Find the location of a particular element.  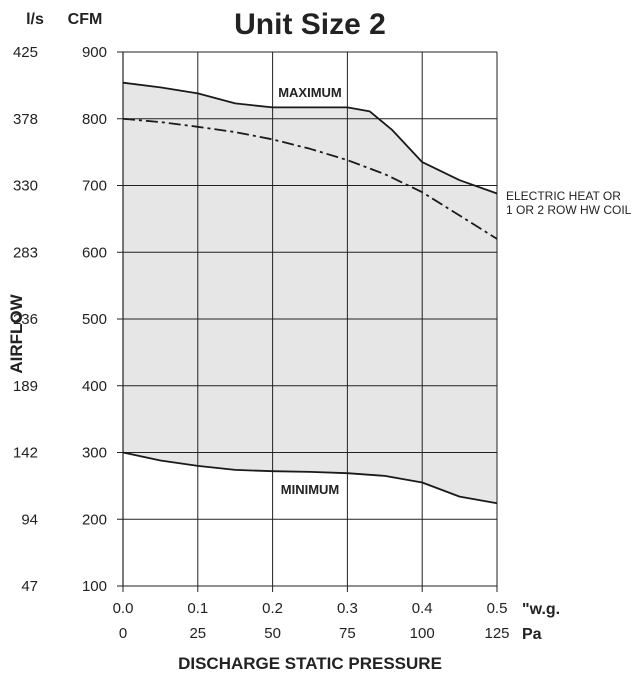

y-tick-label-cfm: 400 is located at coordinates (94, 386).